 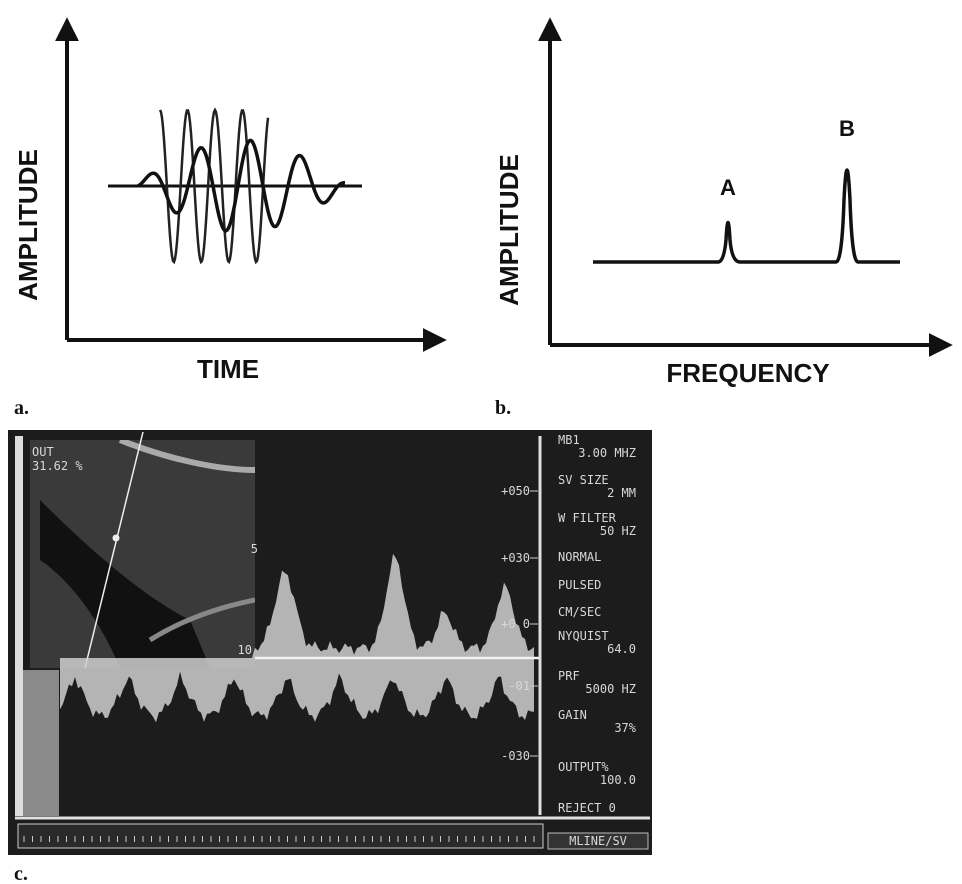 What do you see at coordinates (579, 585) in the screenshot?
I see `setting-text: PULSED` at bounding box center [579, 585].